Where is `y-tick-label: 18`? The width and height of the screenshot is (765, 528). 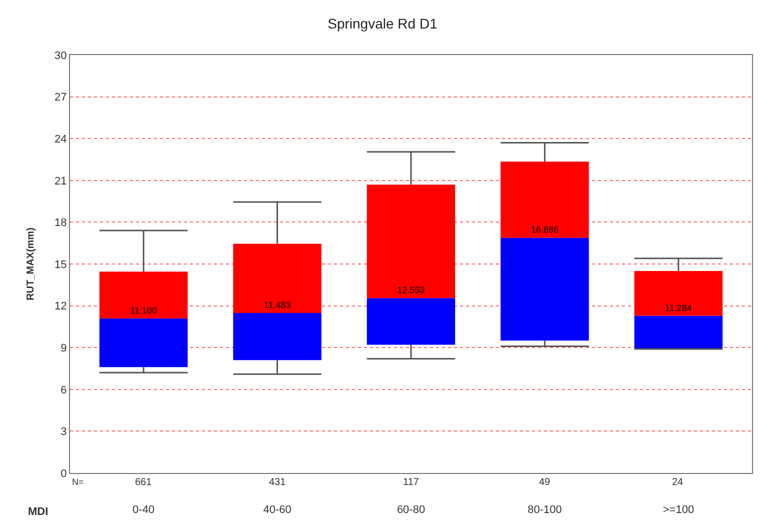 y-tick-label: 18 is located at coordinates (60, 223).